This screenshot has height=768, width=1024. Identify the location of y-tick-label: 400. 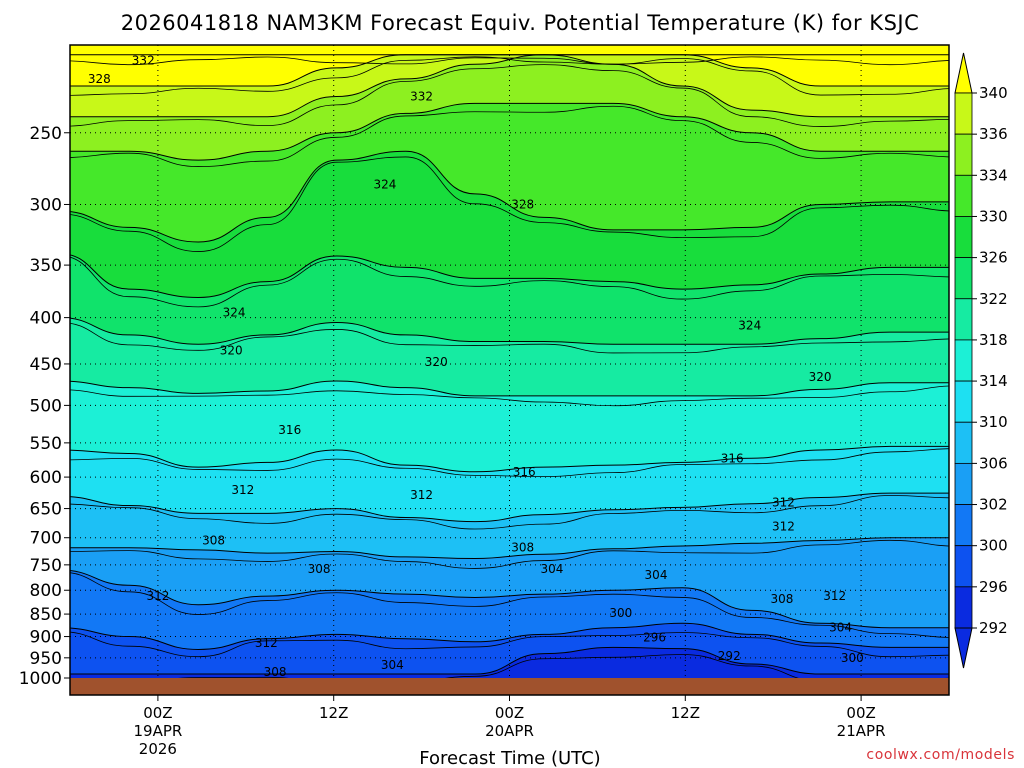
(46, 319).